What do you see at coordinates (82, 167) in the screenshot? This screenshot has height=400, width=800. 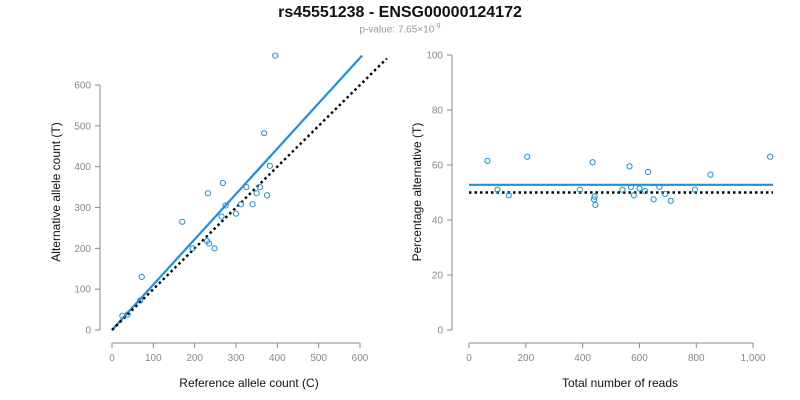 I see `y-tick-label: 400` at bounding box center [82, 167].